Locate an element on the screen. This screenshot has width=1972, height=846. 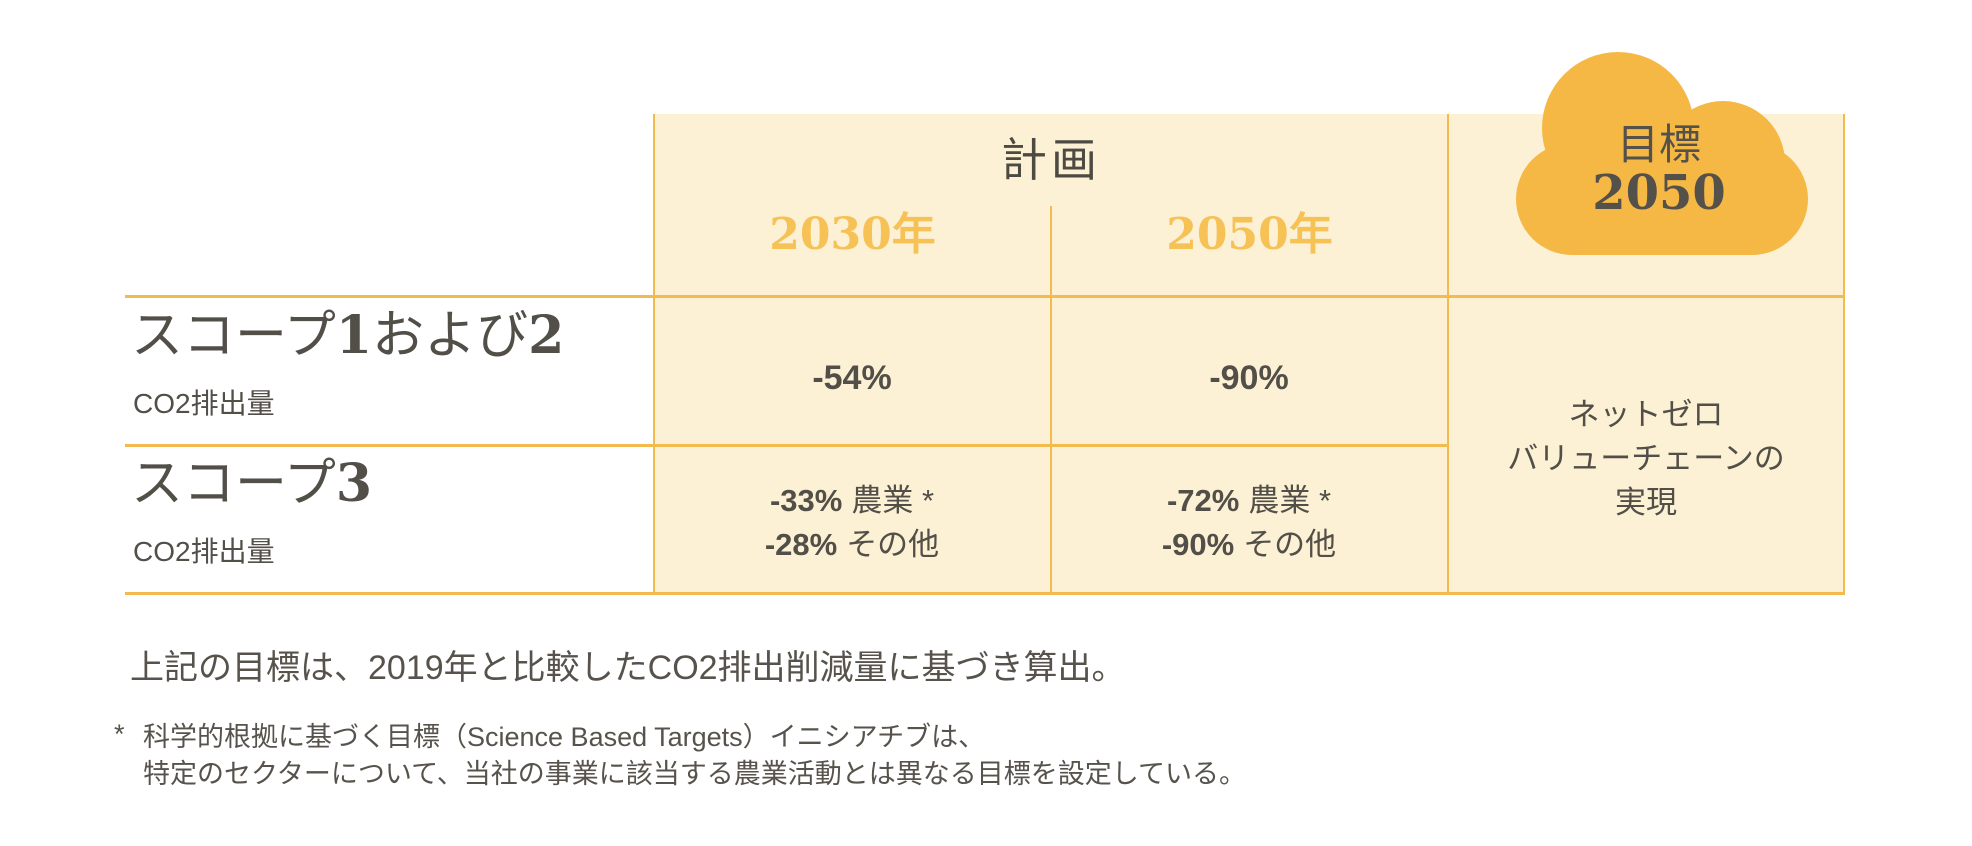
pct-value: -28% is located at coordinates (801, 544).